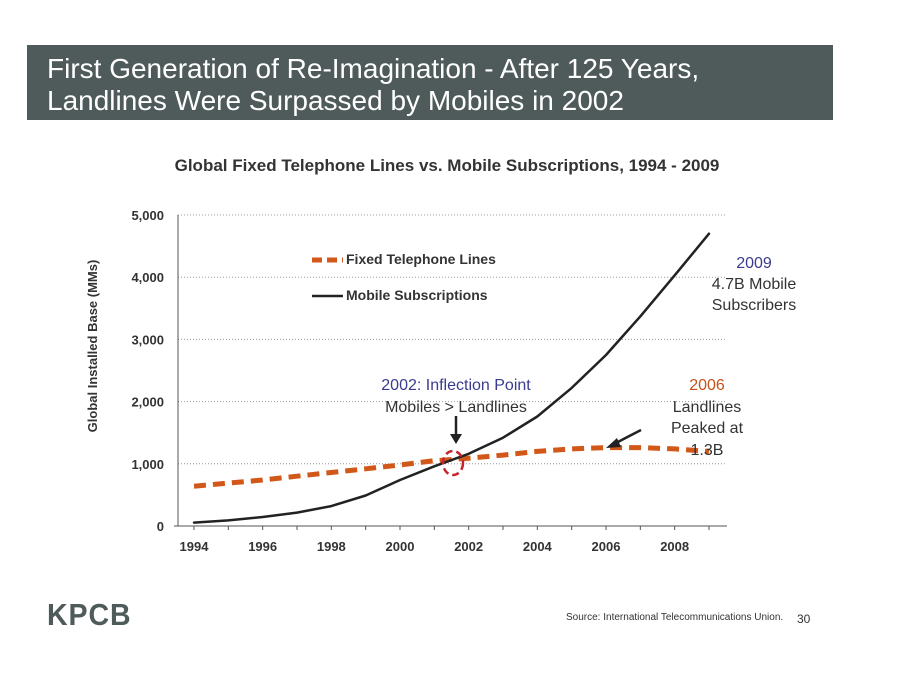 The height and width of the screenshot is (695, 900). I want to click on inflection-circle, so click(453, 463).